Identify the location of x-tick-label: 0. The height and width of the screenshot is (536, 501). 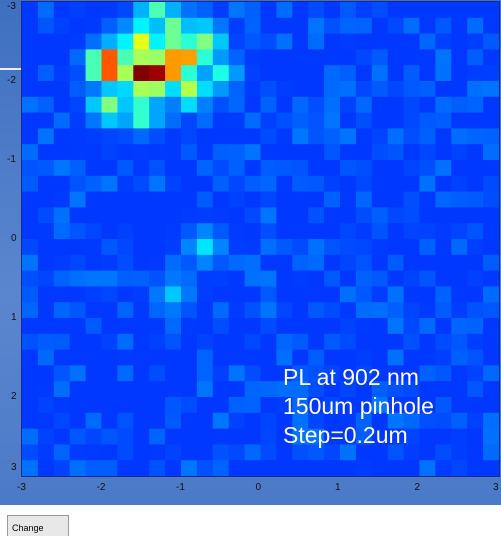
(258, 487).